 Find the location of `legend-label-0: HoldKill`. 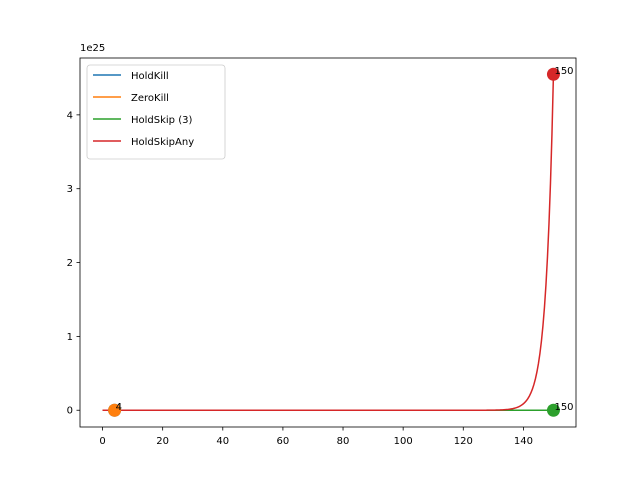

legend-label-0: HoldKill is located at coordinates (150, 76).